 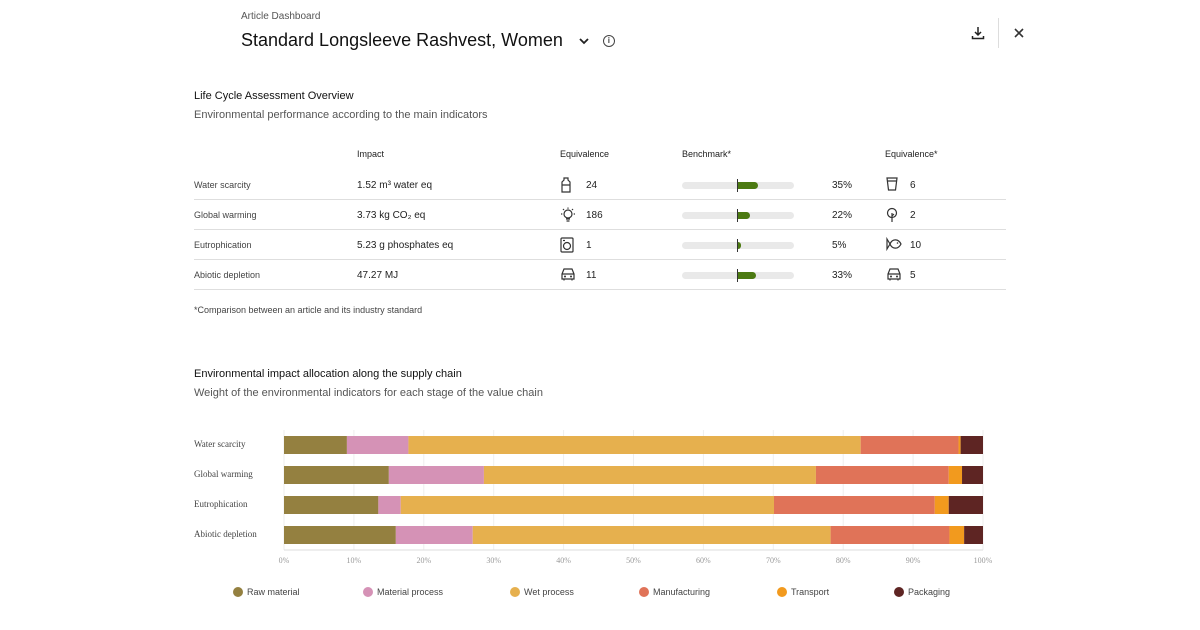 What do you see at coordinates (574, 592) in the screenshot?
I see `legend-item: Wet process` at bounding box center [574, 592].